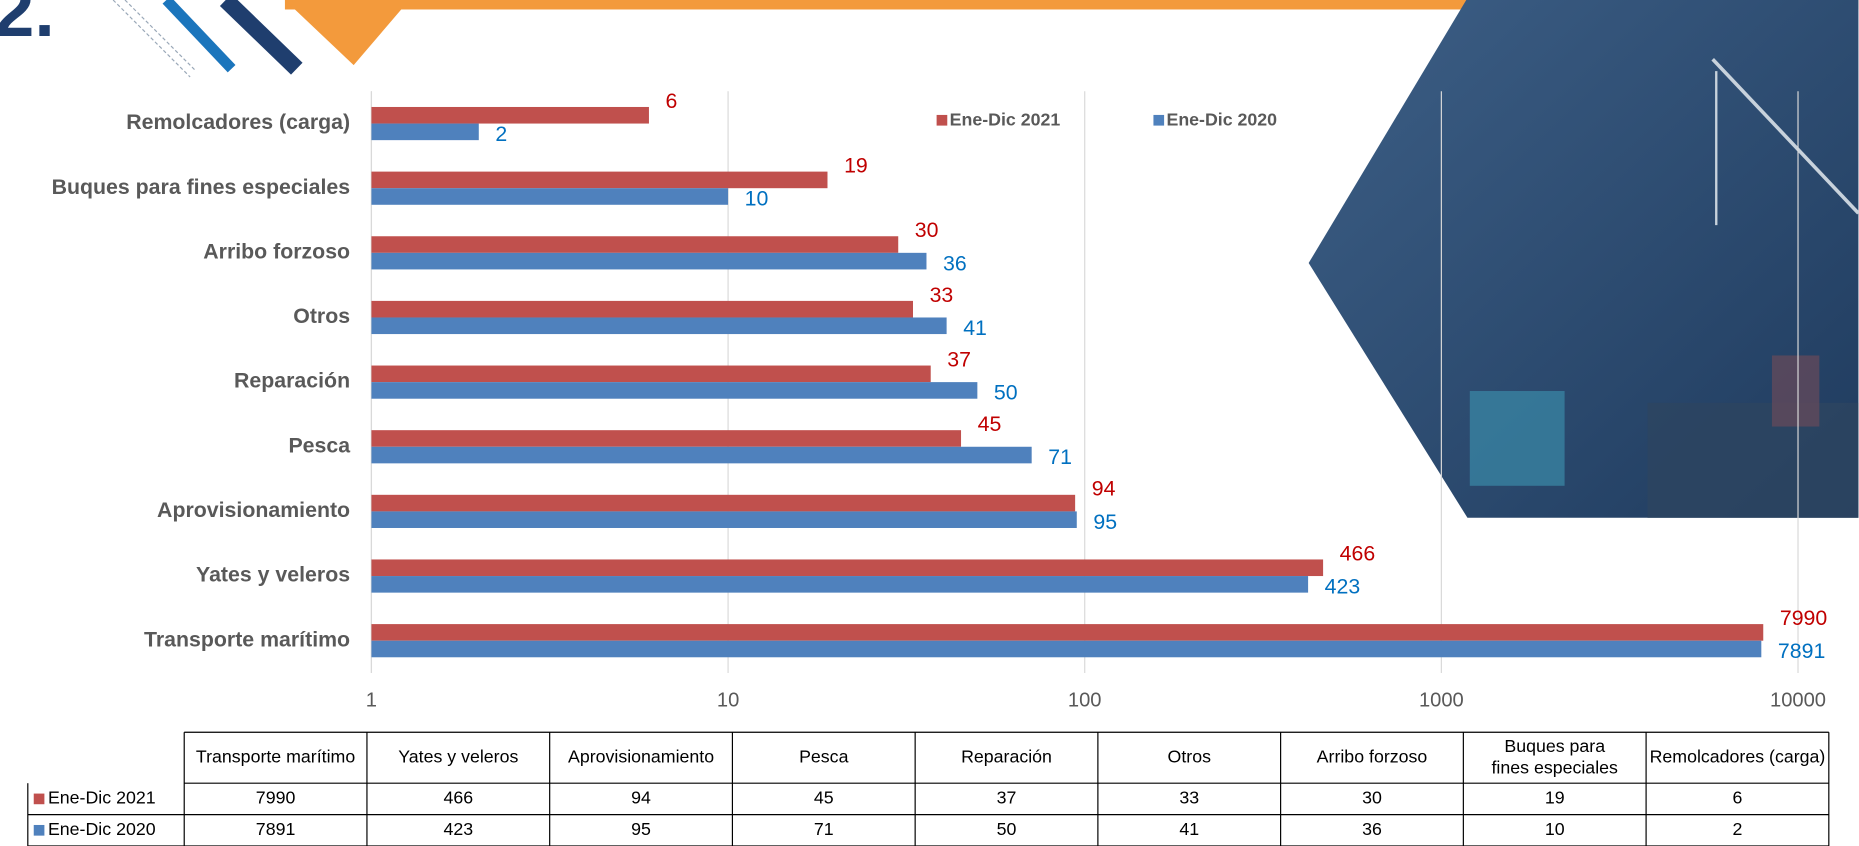 The height and width of the screenshot is (846, 1859). What do you see at coordinates (1190, 756) in the screenshot?
I see `table-header: Otros` at bounding box center [1190, 756].